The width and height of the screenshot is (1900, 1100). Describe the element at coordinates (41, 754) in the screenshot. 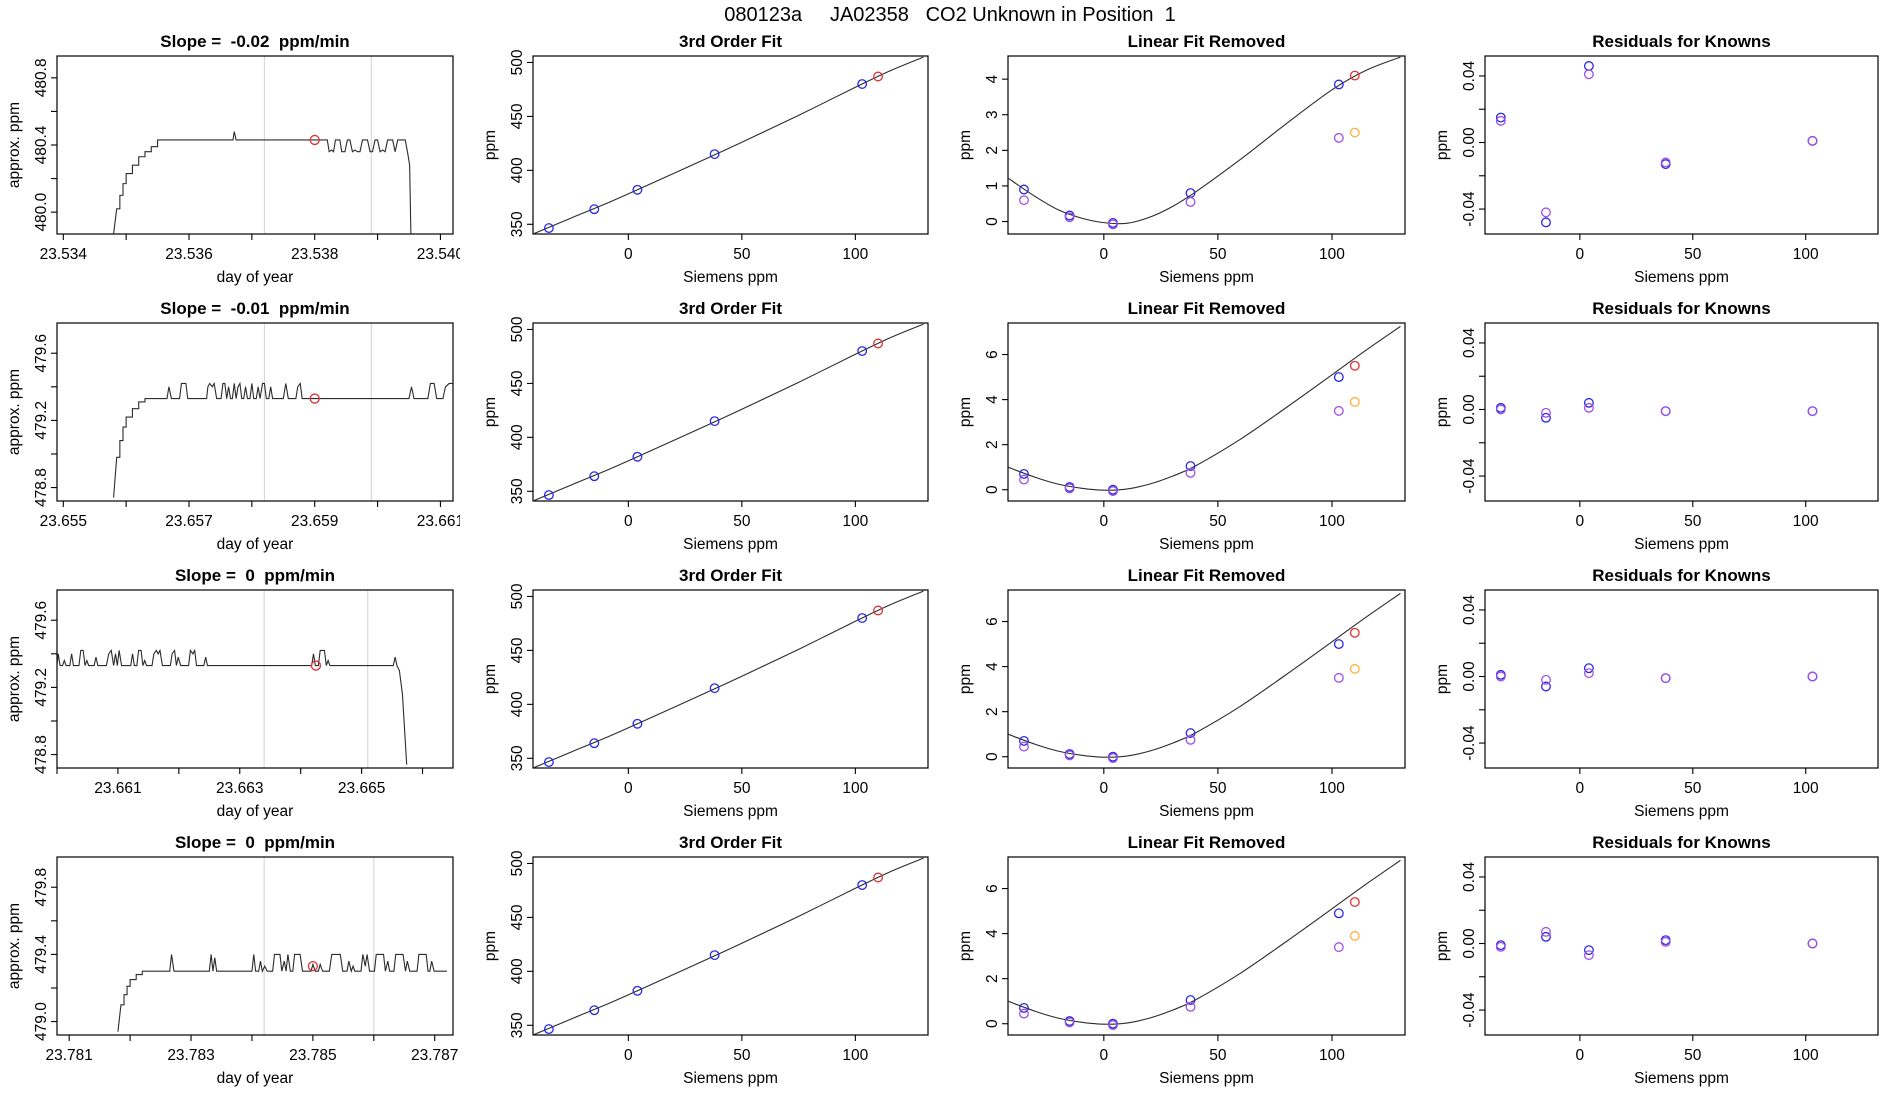

I see `y-tick-label: 478.8` at that location.